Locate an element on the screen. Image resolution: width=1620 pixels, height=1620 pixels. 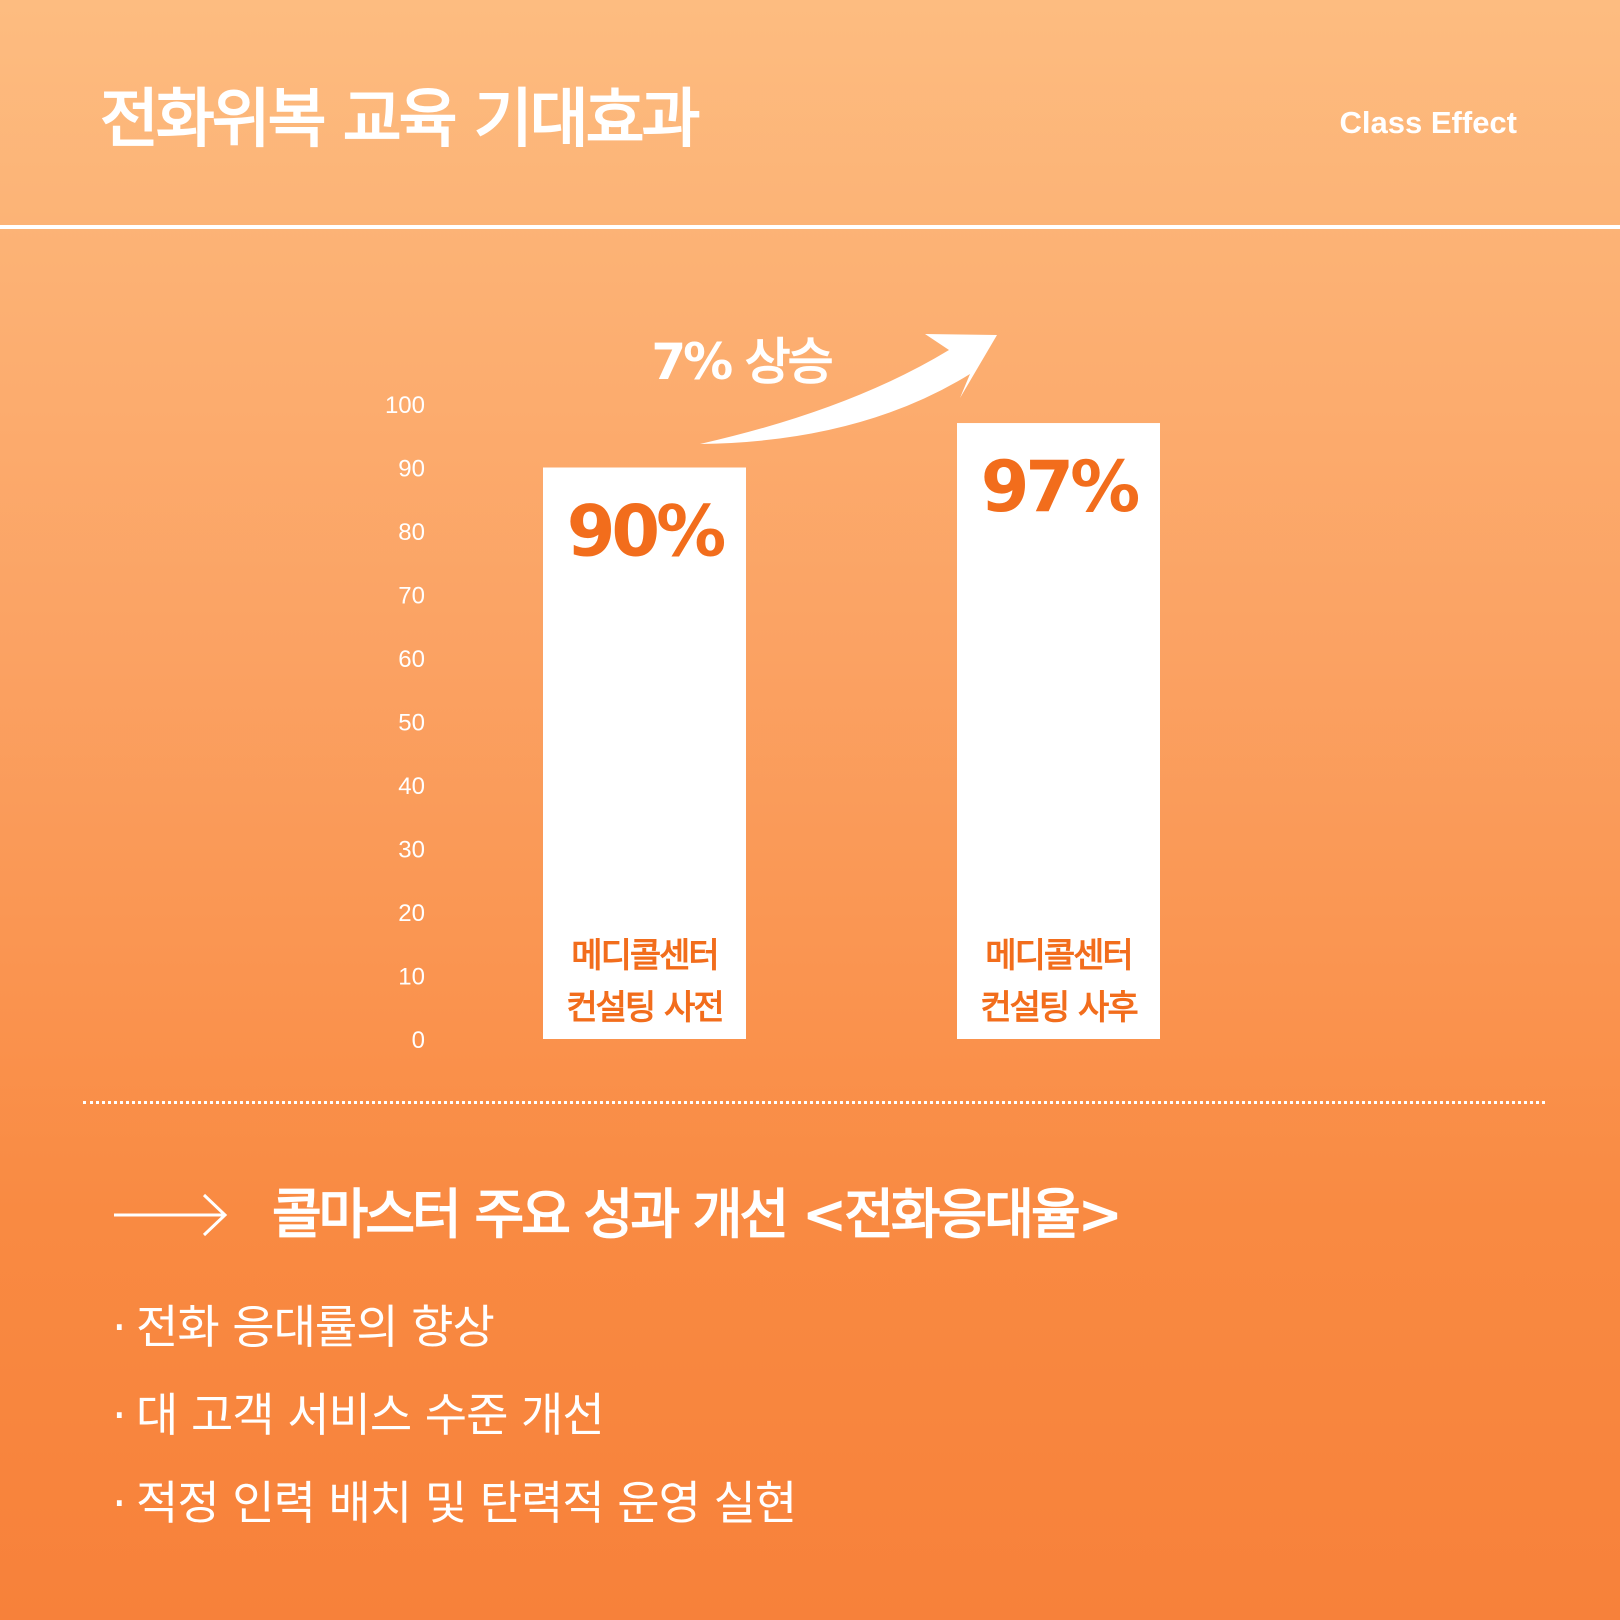
list-item: · 적정 인력 배치 및 탄력적 운영 실현 is located at coordinates (454, 1517).